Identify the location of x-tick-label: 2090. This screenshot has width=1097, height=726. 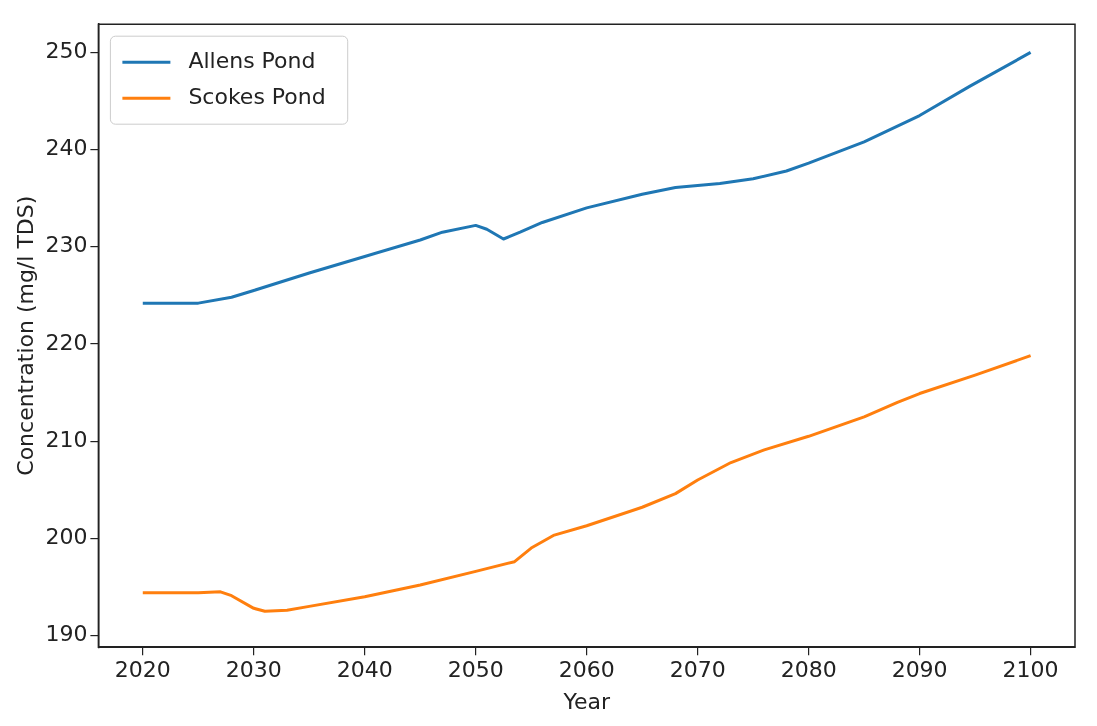
(919, 670).